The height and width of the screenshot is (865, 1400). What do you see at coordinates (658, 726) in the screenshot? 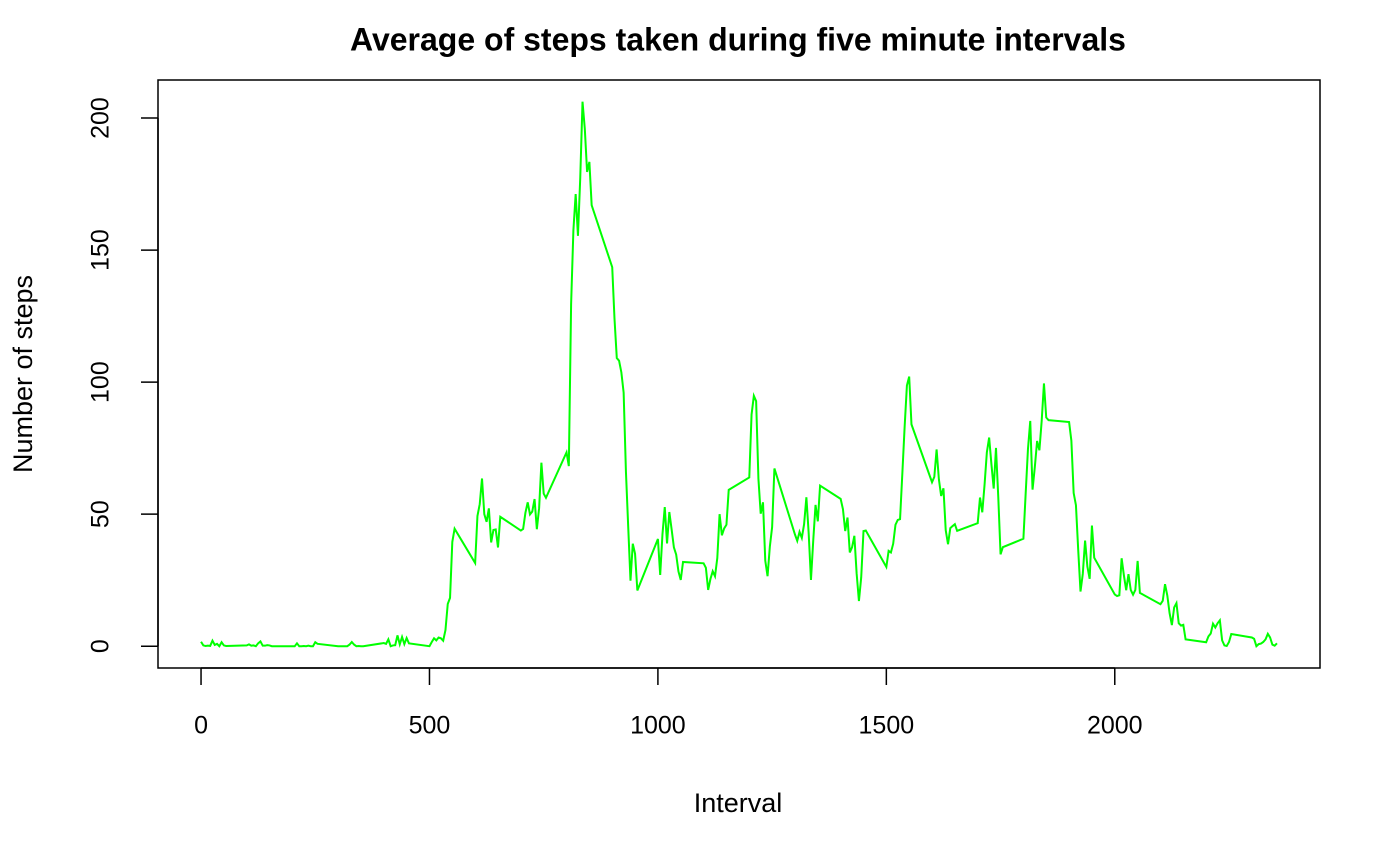
I see `x-tick-label: 1000` at bounding box center [658, 726].